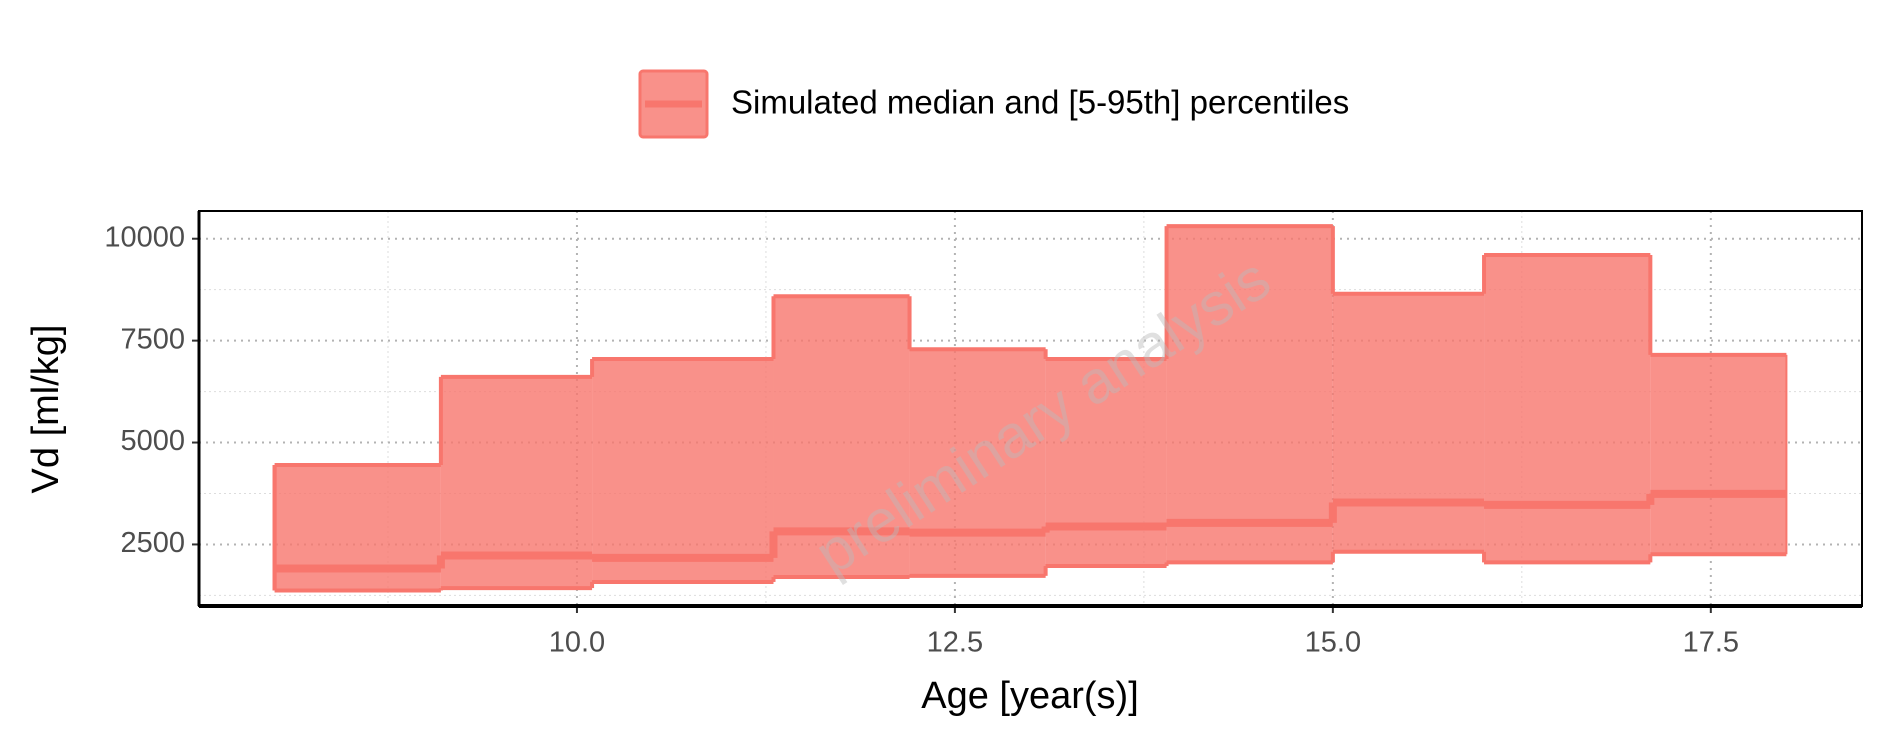 The image size is (1889, 738). Describe the element at coordinates (955, 643) in the screenshot. I see `x-tick-label: 12.5` at that location.